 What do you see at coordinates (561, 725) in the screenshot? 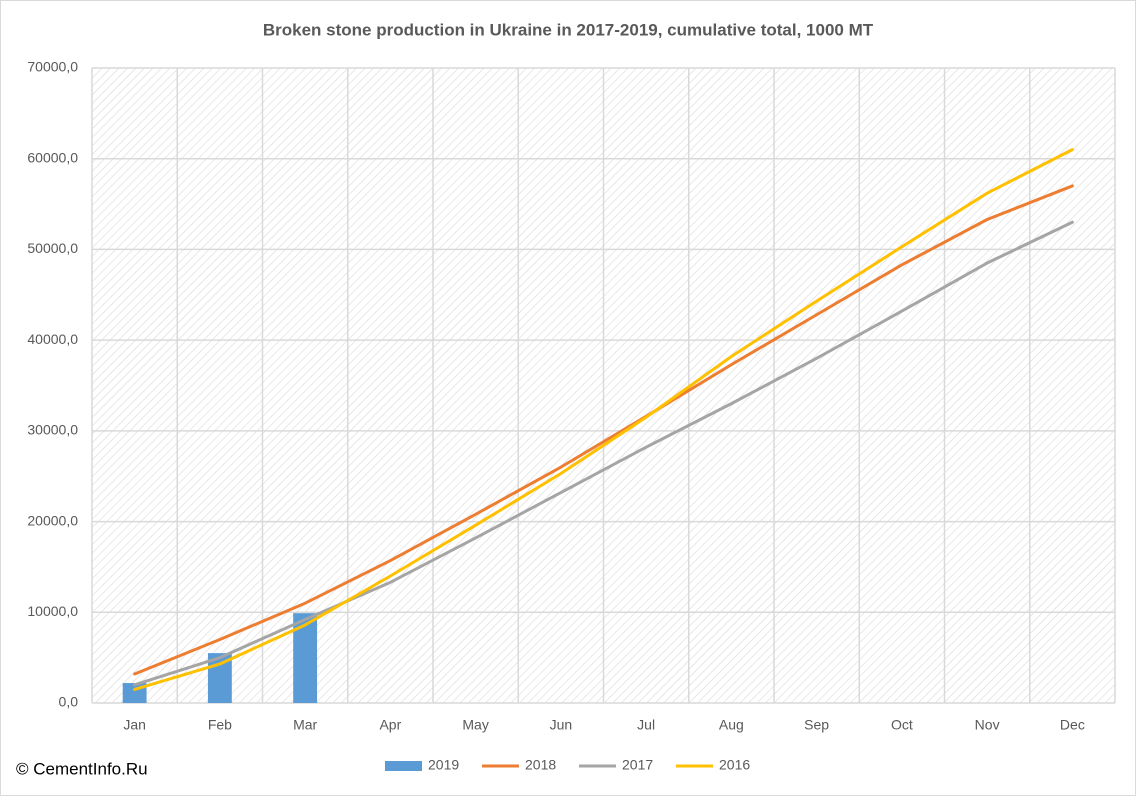
I see `x-tick-label: Jun` at bounding box center [561, 725].